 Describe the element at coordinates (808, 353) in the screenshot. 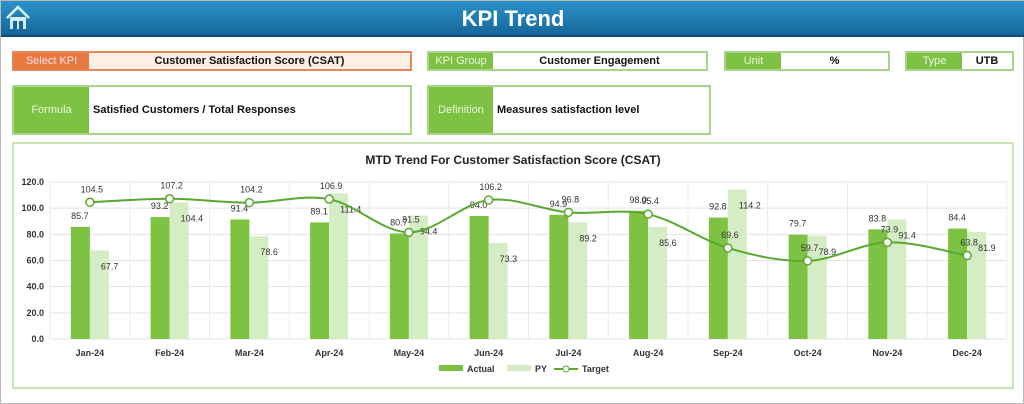

I see `x-tick-label: Oct-24` at that location.